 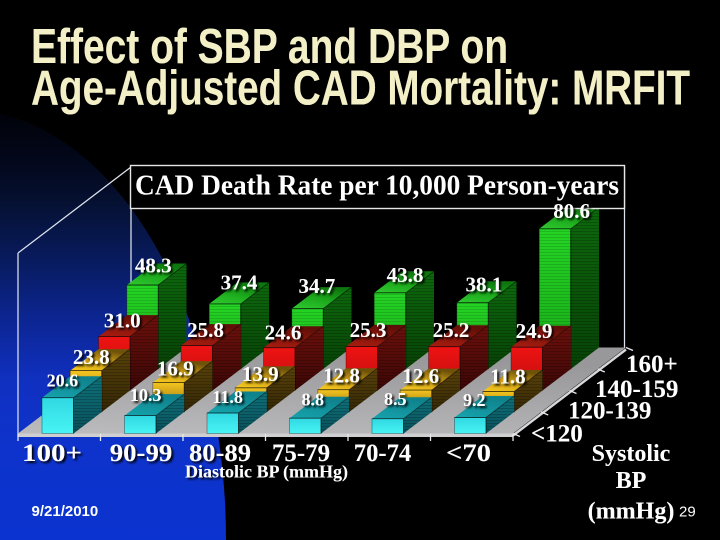 I want to click on svg-text: 20.6, so click(x=63, y=381).